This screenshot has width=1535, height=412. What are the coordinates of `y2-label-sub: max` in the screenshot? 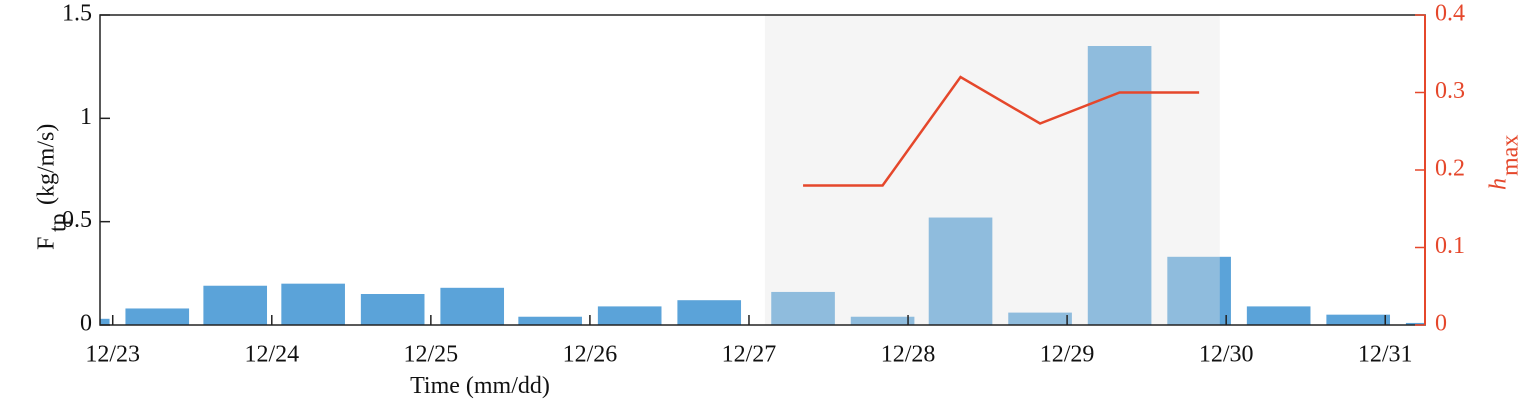 It's located at (1511, 155).